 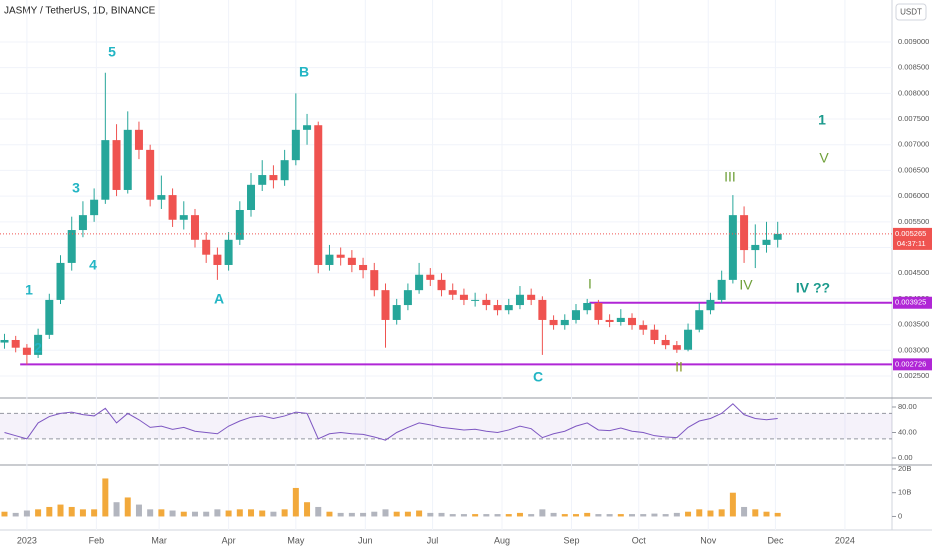 I want to click on x-tick-label: Mar, so click(x=159, y=540).